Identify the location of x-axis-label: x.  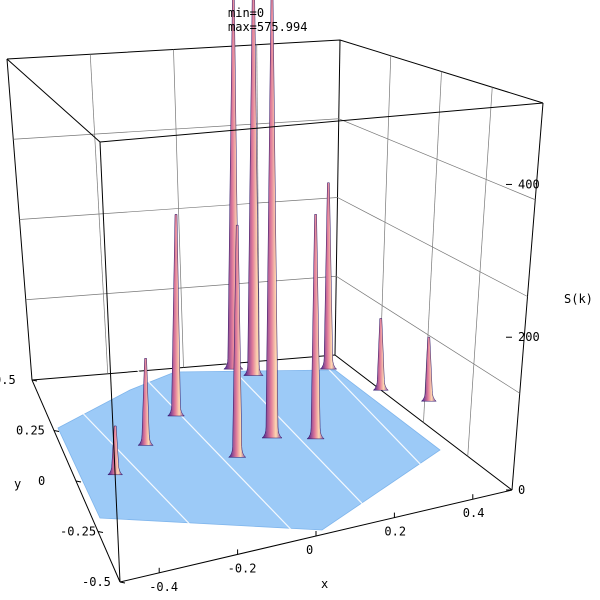
(324, 584).